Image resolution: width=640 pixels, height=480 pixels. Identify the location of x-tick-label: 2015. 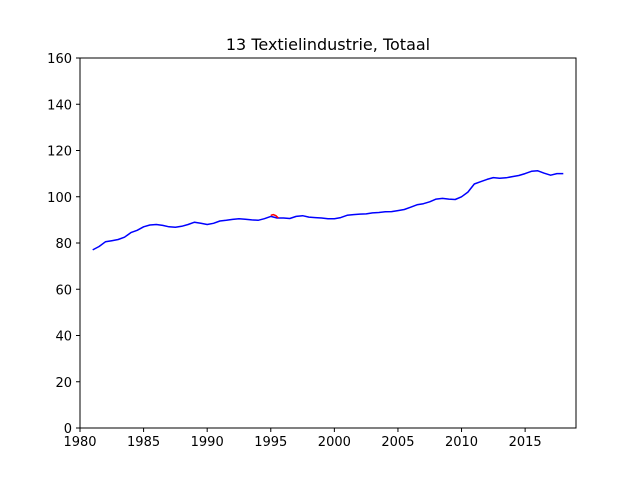
(525, 442).